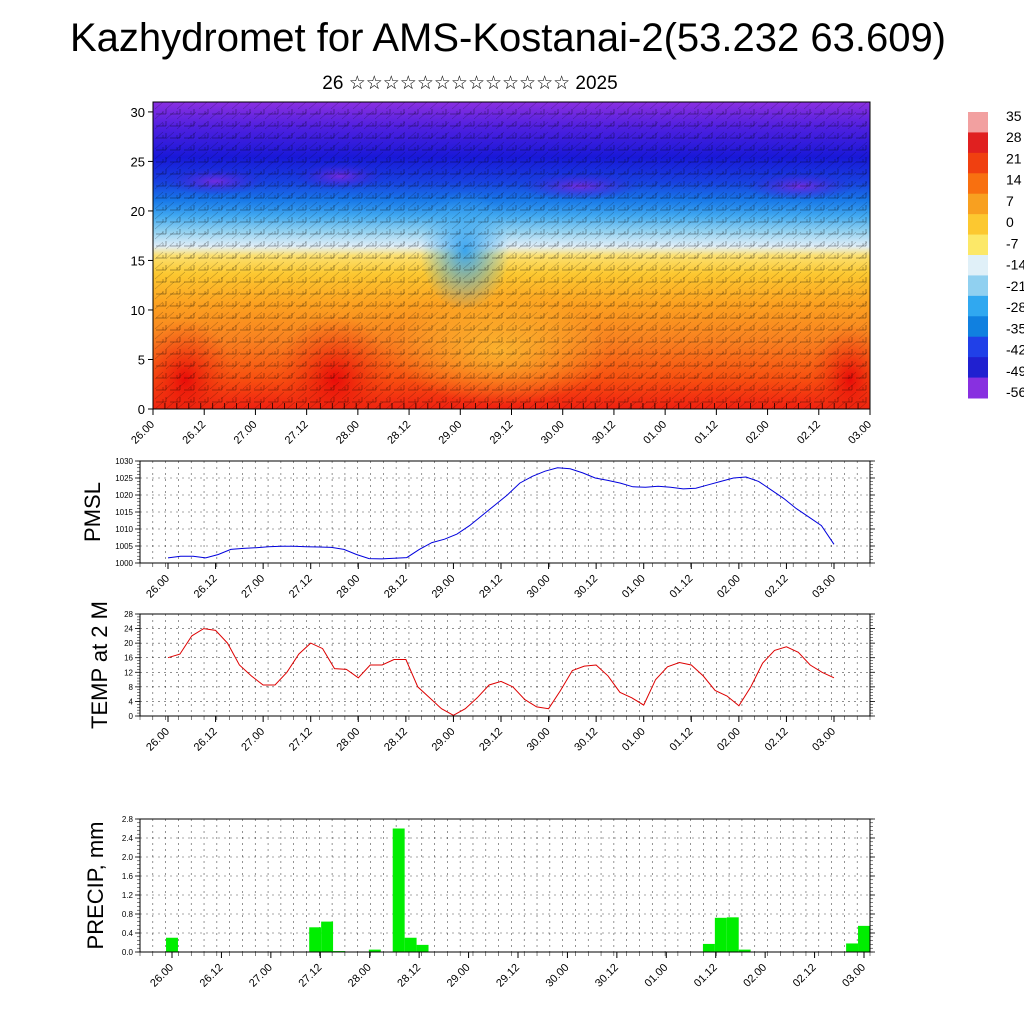 This screenshot has width=1024, height=1024. What do you see at coordinates (996, 254) in the screenshot?
I see `colorbar: 35 28 21 14 7 0 -7 -14 -21 -28 -35 -42 -49 -56` at bounding box center [996, 254].